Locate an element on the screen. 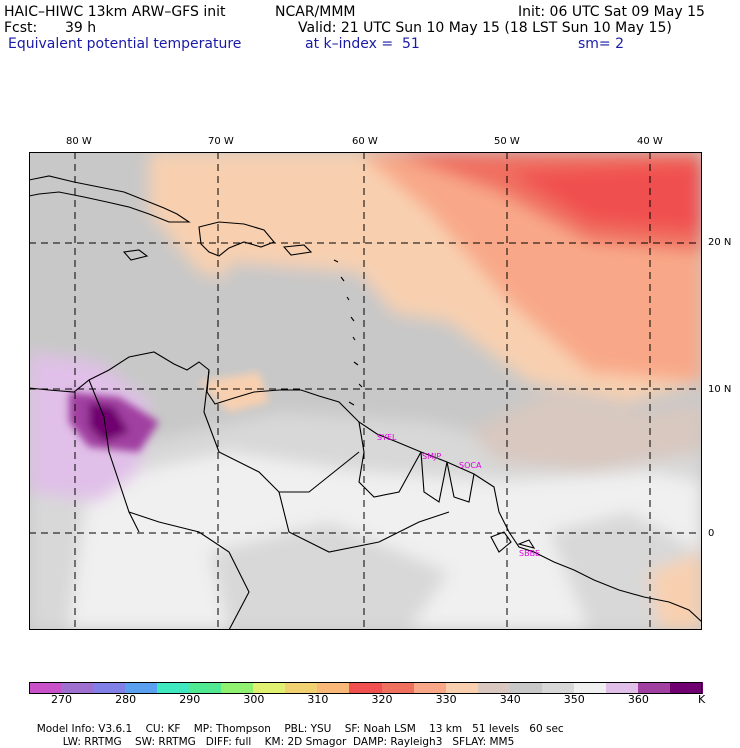 Image resolution: width=740 pixels, height=748 pixels. shading-375-core is located at coordinates (109, 422).